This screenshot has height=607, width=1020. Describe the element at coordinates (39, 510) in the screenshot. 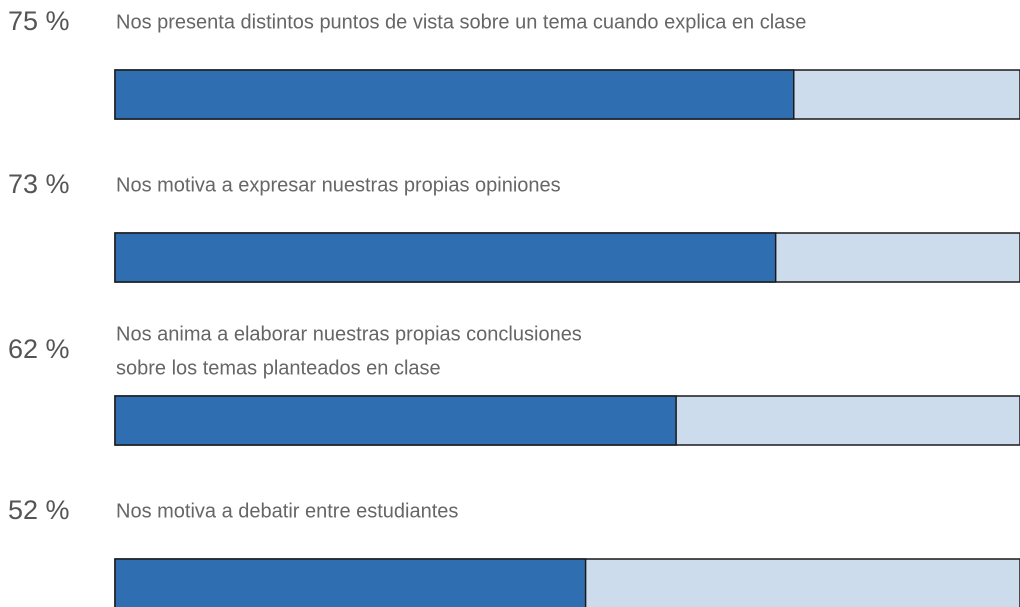

I see `value-label: 52 %` at that location.